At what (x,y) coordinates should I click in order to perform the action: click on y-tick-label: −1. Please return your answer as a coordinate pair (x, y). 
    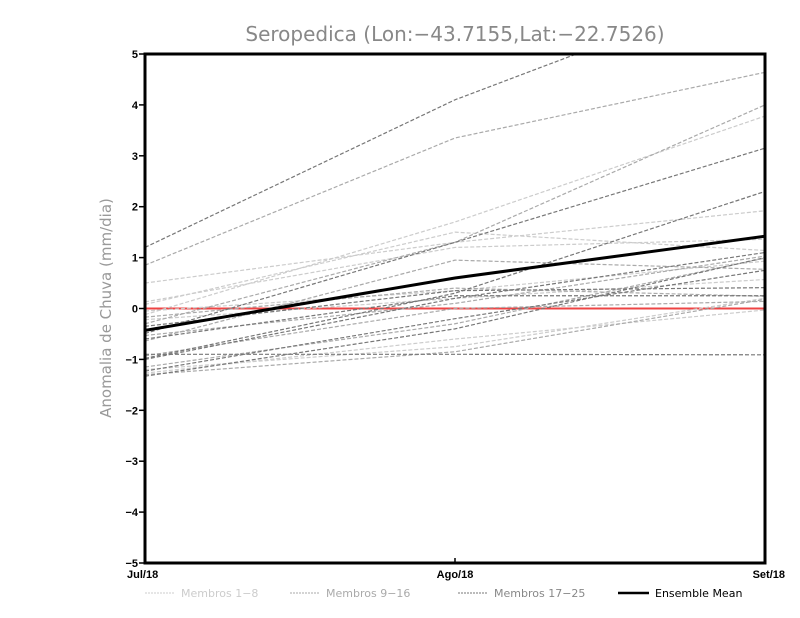
    Looking at the image, I should click on (131, 360).